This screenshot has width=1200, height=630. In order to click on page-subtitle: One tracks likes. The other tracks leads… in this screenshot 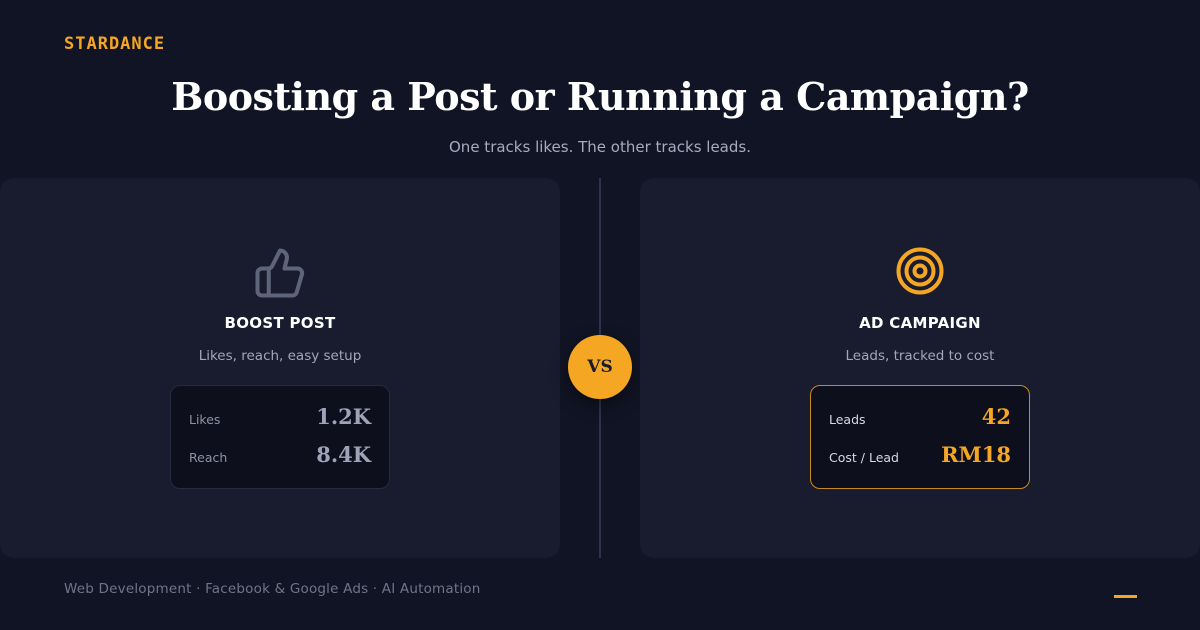, I will do `click(600, 147)`.